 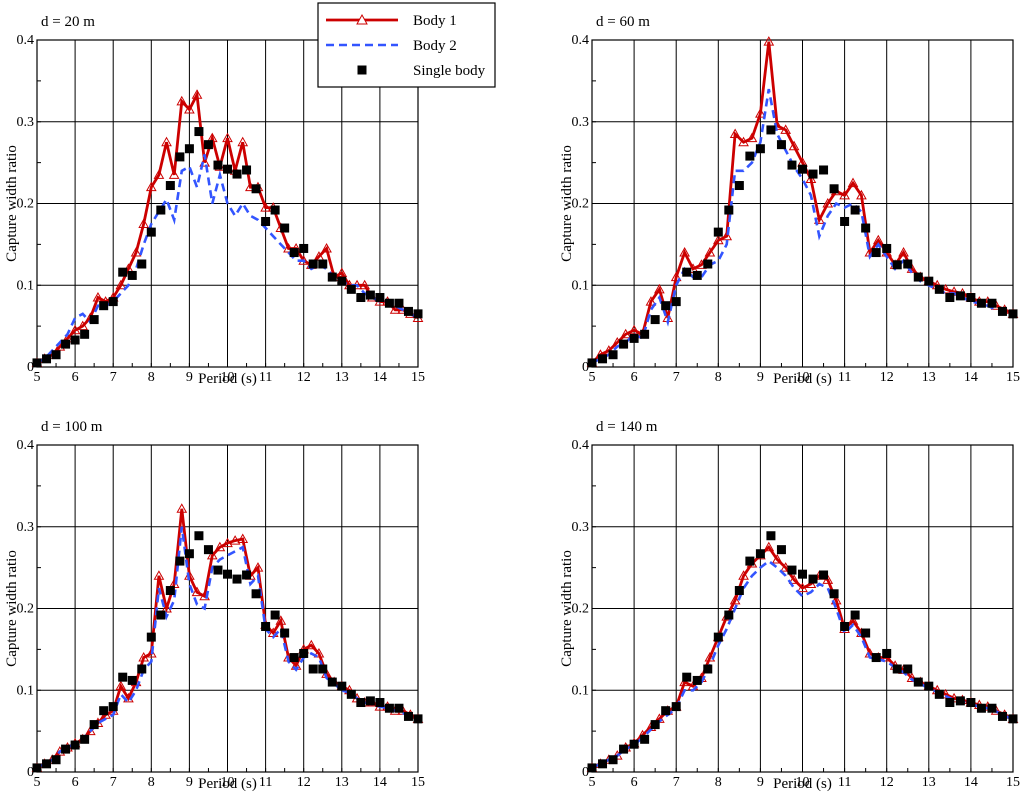 What do you see at coordinates (887, 377) in the screenshot?
I see `x-tick-label: 12` at bounding box center [887, 377].